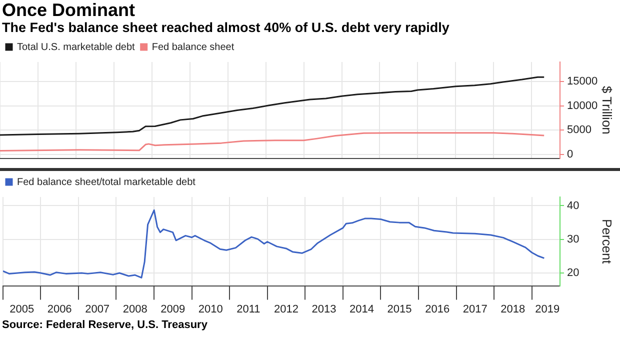 The image size is (620, 348). What do you see at coordinates (607, 110) in the screenshot?
I see `y-axis-title: $ Trillion` at bounding box center [607, 110].